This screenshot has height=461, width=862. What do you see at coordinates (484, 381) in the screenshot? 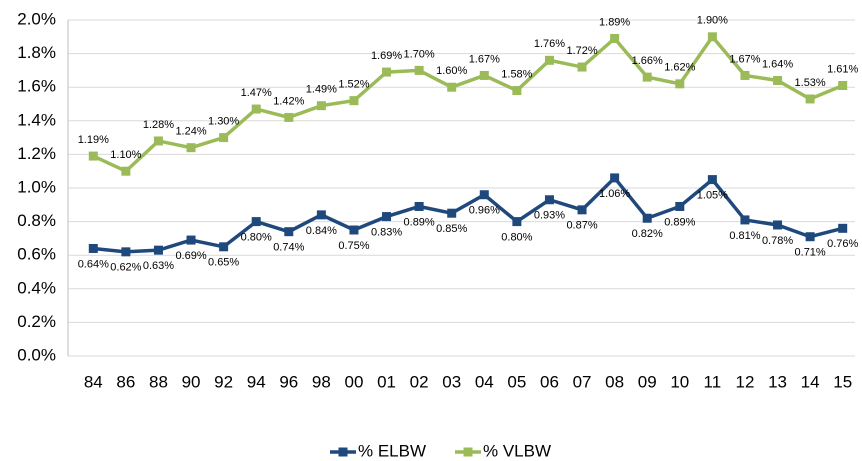
I see `x-tick-label: 04` at bounding box center [484, 381].